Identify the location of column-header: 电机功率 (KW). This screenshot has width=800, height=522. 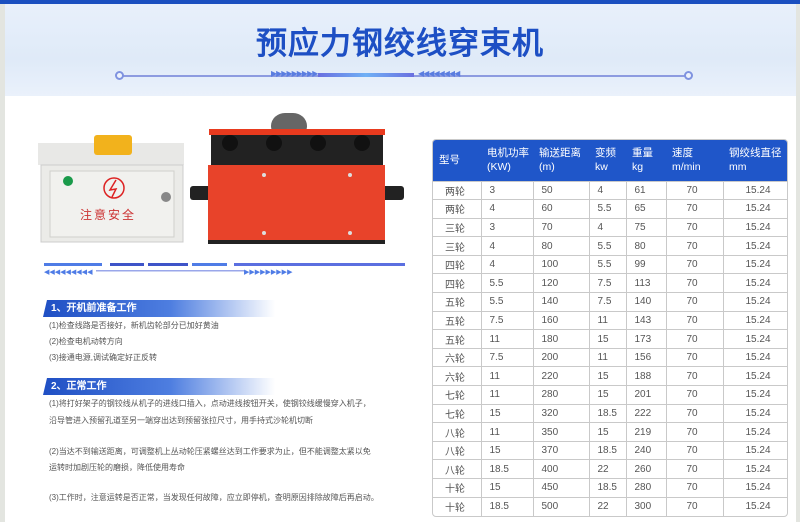
(507, 160).